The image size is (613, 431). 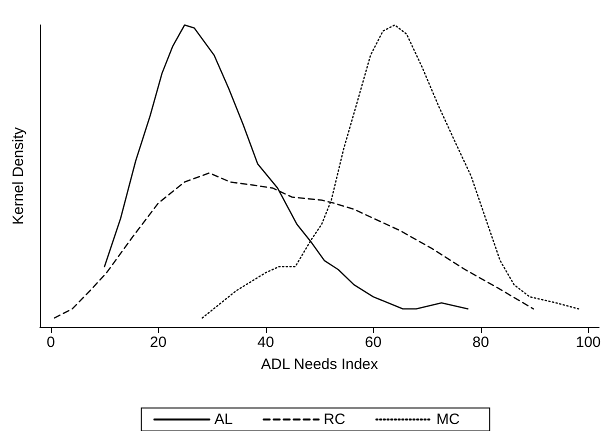 I want to click on legend-label: MC, so click(x=448, y=419).